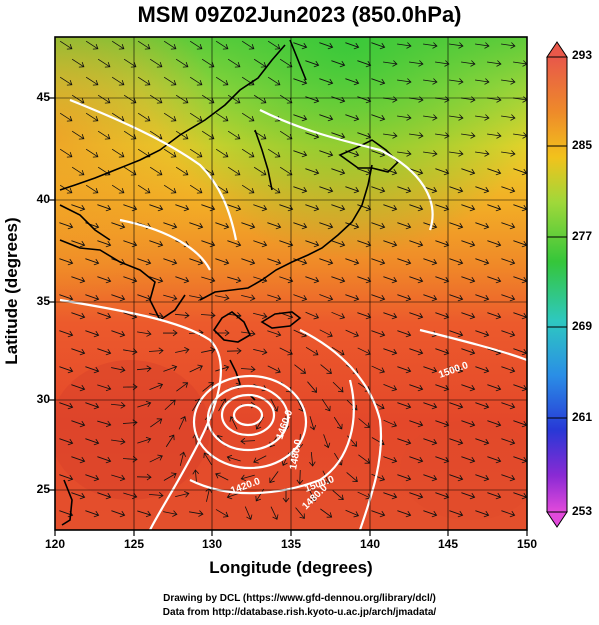 This screenshot has height=625, width=599. Describe the element at coordinates (43, 199) in the screenshot. I see `y-tick-label: 40` at that location.